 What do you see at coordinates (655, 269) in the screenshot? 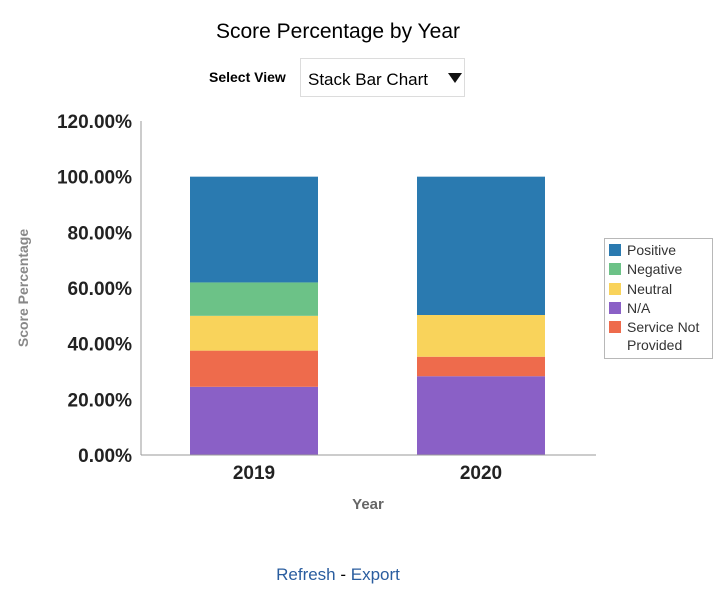
I see `legend-label: Negative` at bounding box center [655, 269].